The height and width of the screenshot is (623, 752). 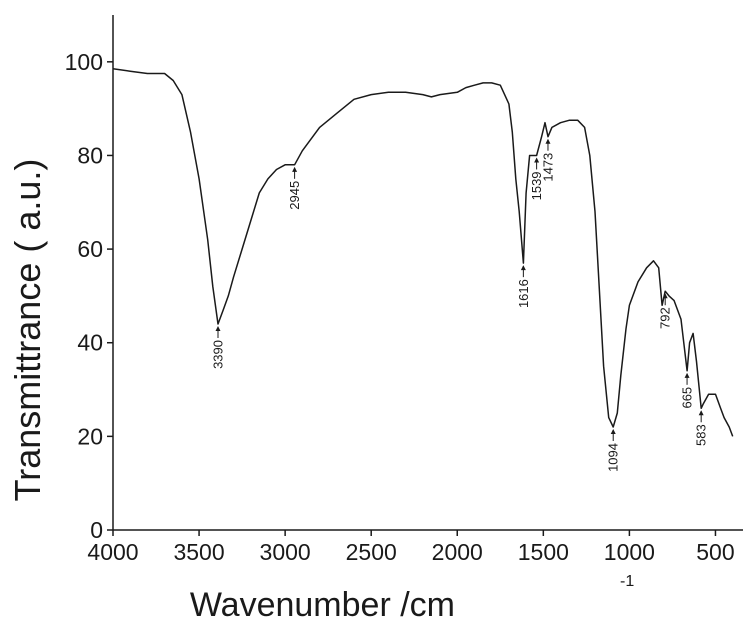 What do you see at coordinates (218, 354) in the screenshot?
I see `peak-label: 3390` at bounding box center [218, 354].